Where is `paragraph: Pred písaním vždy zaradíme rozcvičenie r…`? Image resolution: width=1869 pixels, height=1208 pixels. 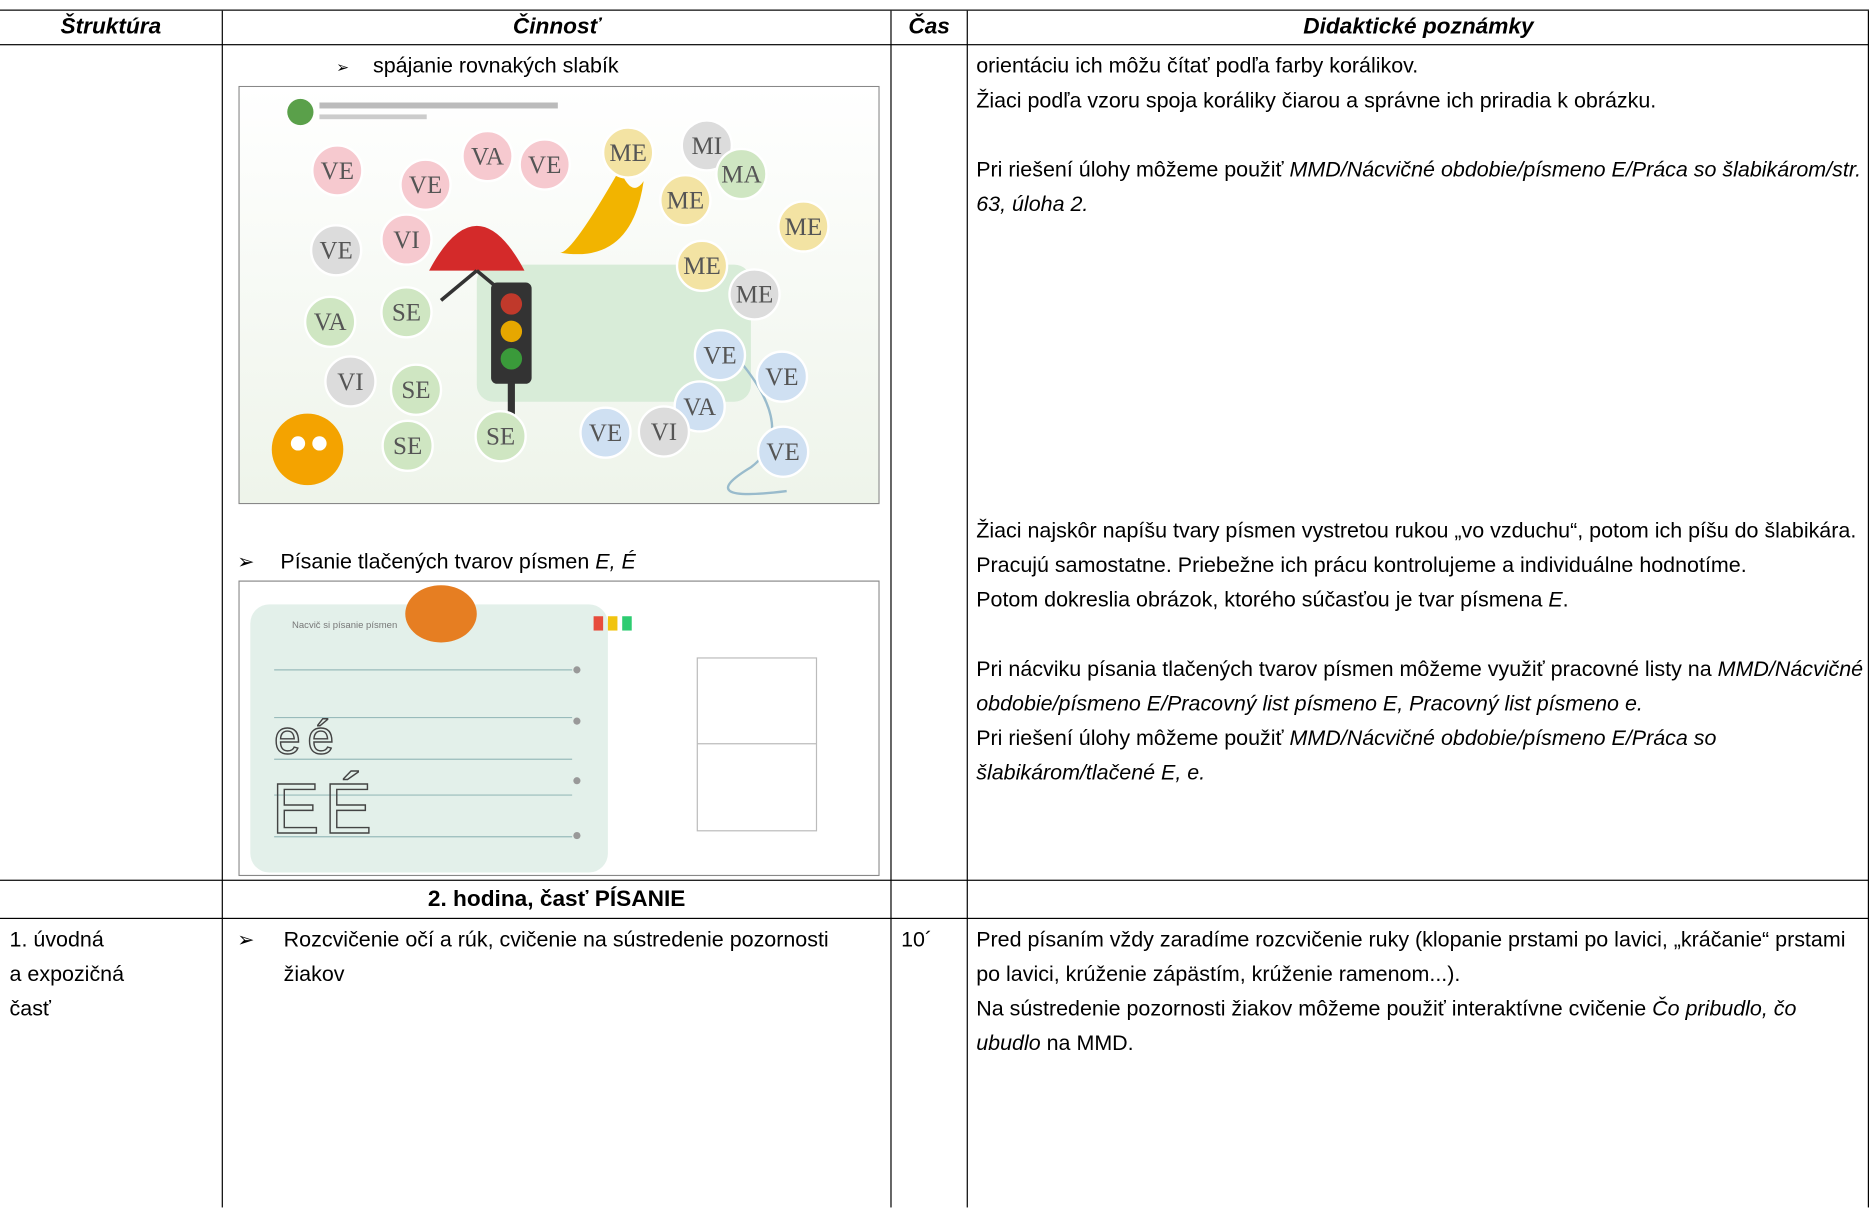
paragraph: Pred písaním vždy zaradíme rozcvičenie r… is located at coordinates (1420, 957).